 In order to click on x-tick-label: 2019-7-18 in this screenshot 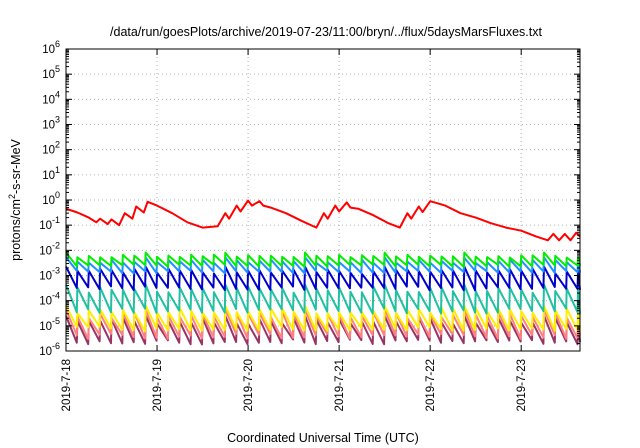, I will do `click(67, 385)`.